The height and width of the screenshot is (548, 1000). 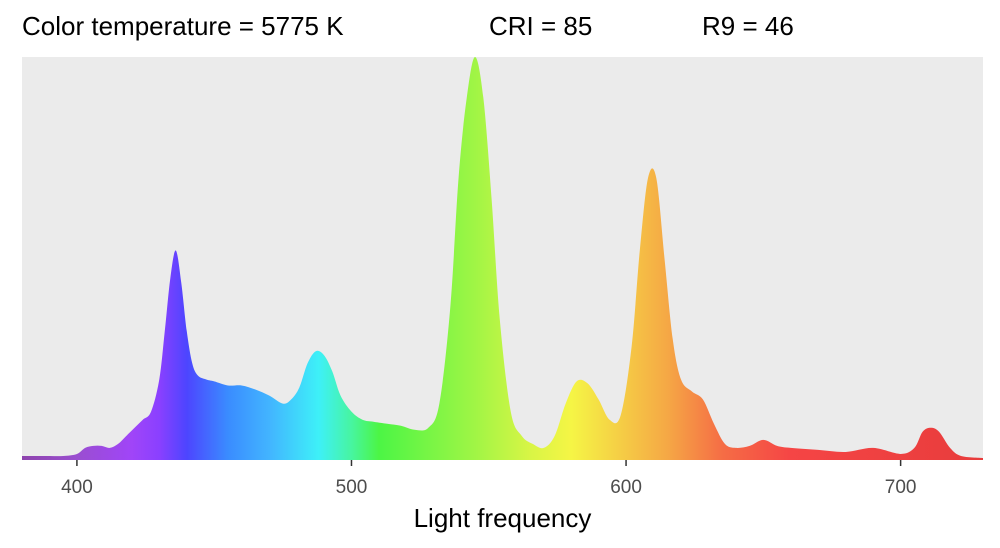 What do you see at coordinates (541, 26) in the screenshot?
I see `cri-label: CRI = 85` at bounding box center [541, 26].